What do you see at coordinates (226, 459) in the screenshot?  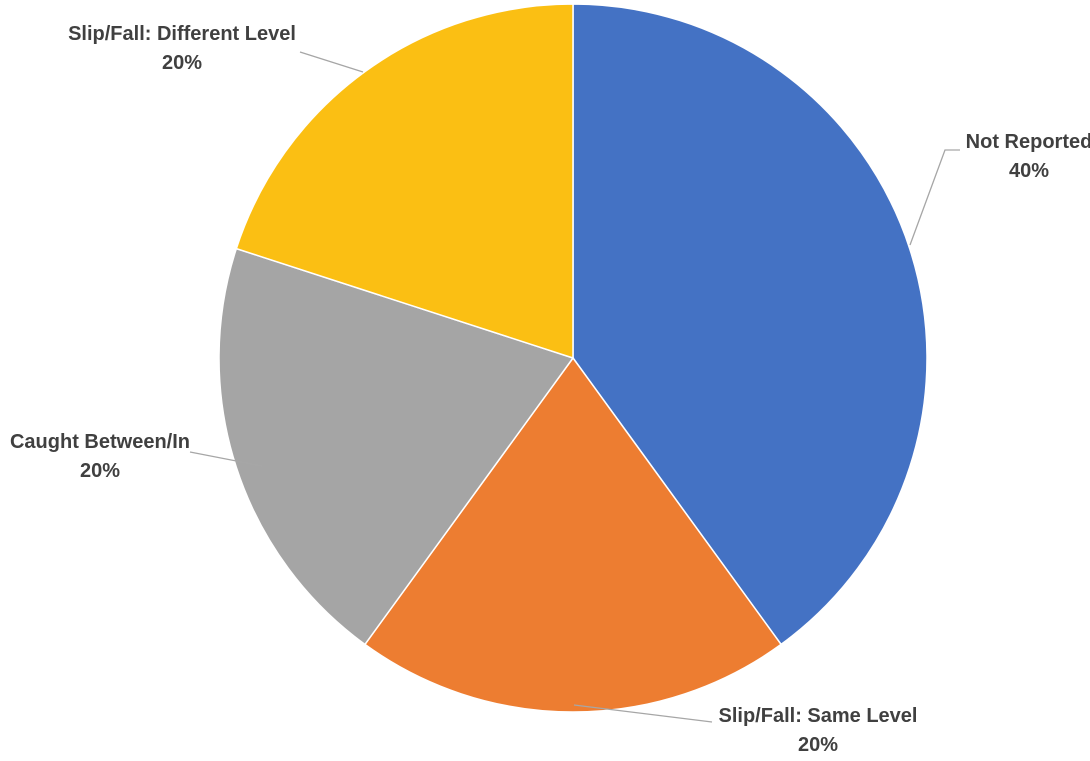 I see `leader-line-caught-between-in` at bounding box center [226, 459].